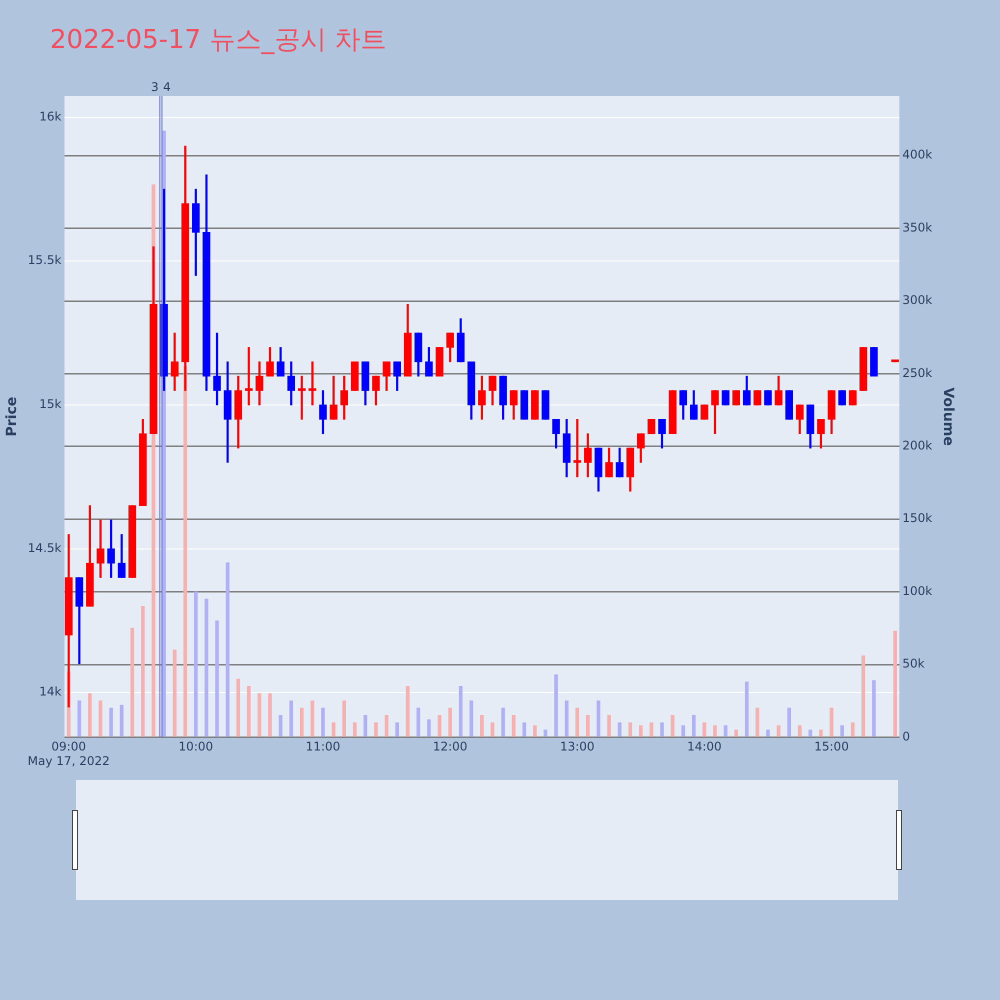  What do you see at coordinates (577, 747) in the screenshot?
I see `x-tick-label: 13:00` at bounding box center [577, 747].